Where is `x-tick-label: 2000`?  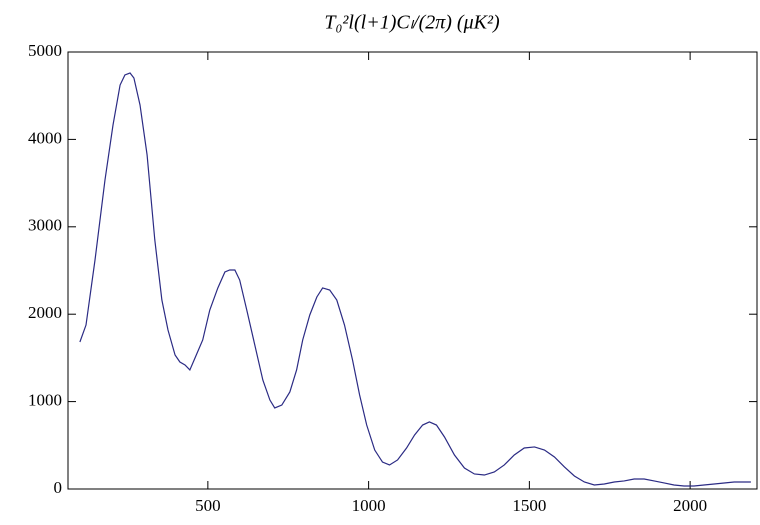
x-tick-label: 2000 is located at coordinates (690, 505).